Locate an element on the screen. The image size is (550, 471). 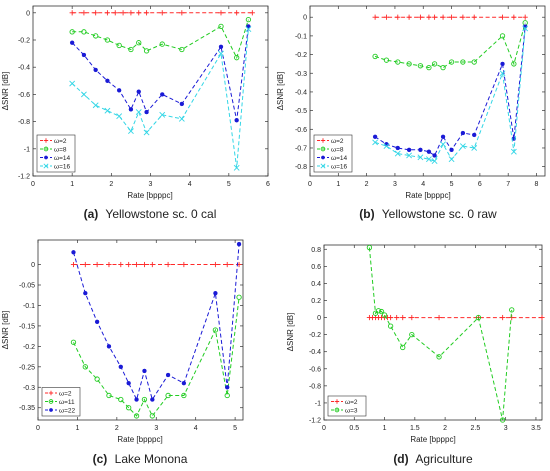
svg-text:(a) Yellowstone sc. 0 ca: (a) Yellowstone sc. 0 cal is located at coordinates (150, 214).